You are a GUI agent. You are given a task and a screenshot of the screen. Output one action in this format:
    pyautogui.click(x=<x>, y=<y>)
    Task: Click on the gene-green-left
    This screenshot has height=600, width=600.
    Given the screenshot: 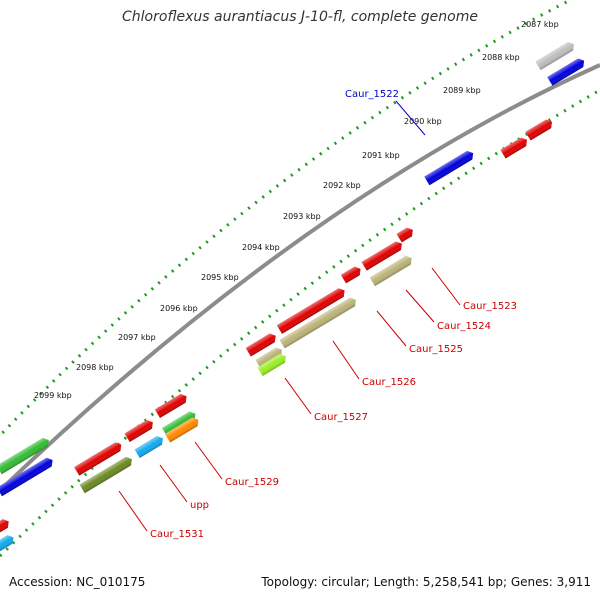 What is the action you would take?
    pyautogui.click(x=24, y=456)
    